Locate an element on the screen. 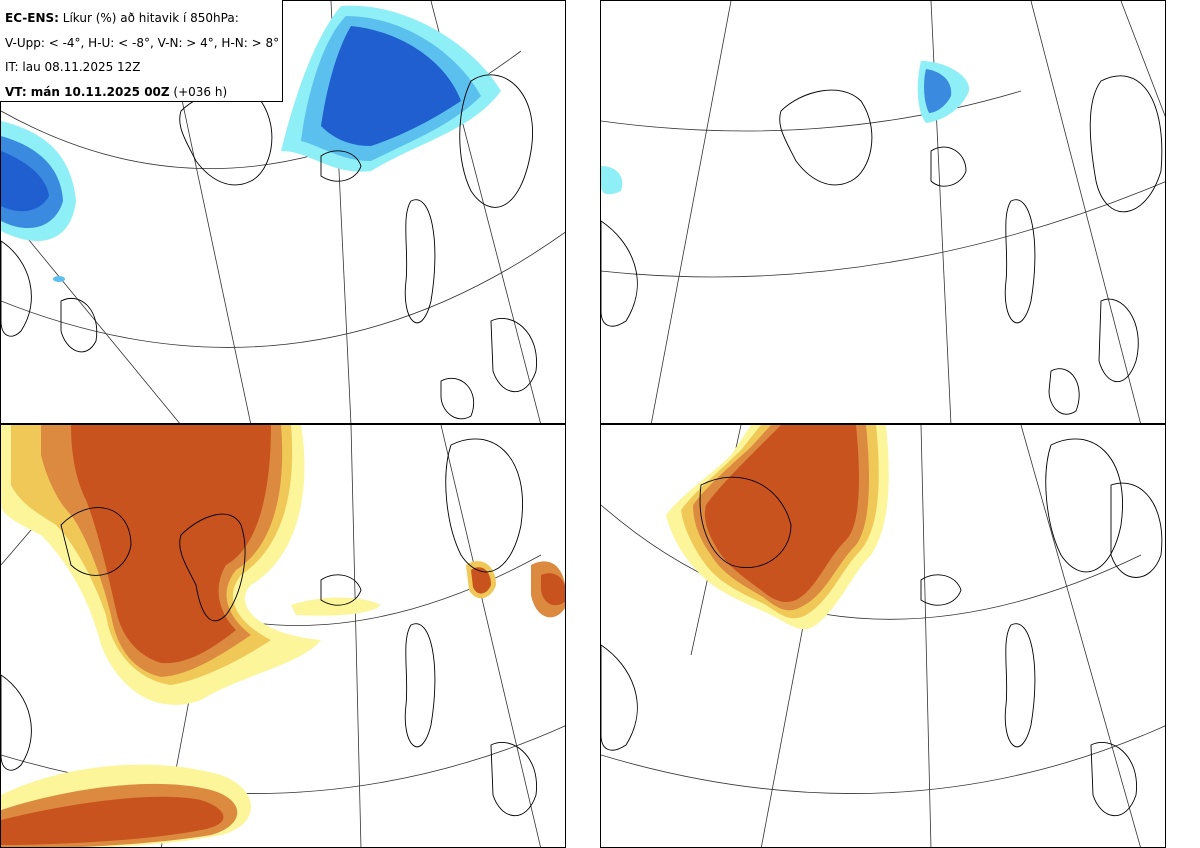  info-initial-time: IT: lau 08.11.2025 12Z is located at coordinates (73, 67).